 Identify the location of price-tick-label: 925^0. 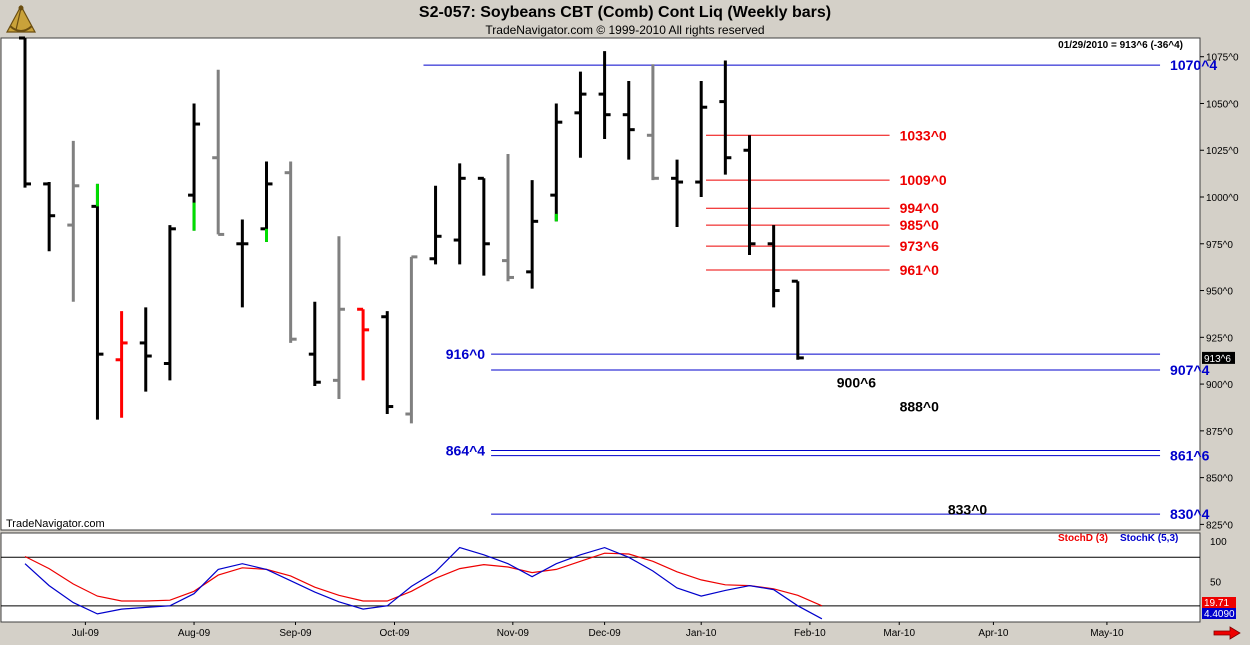
(1219, 338).